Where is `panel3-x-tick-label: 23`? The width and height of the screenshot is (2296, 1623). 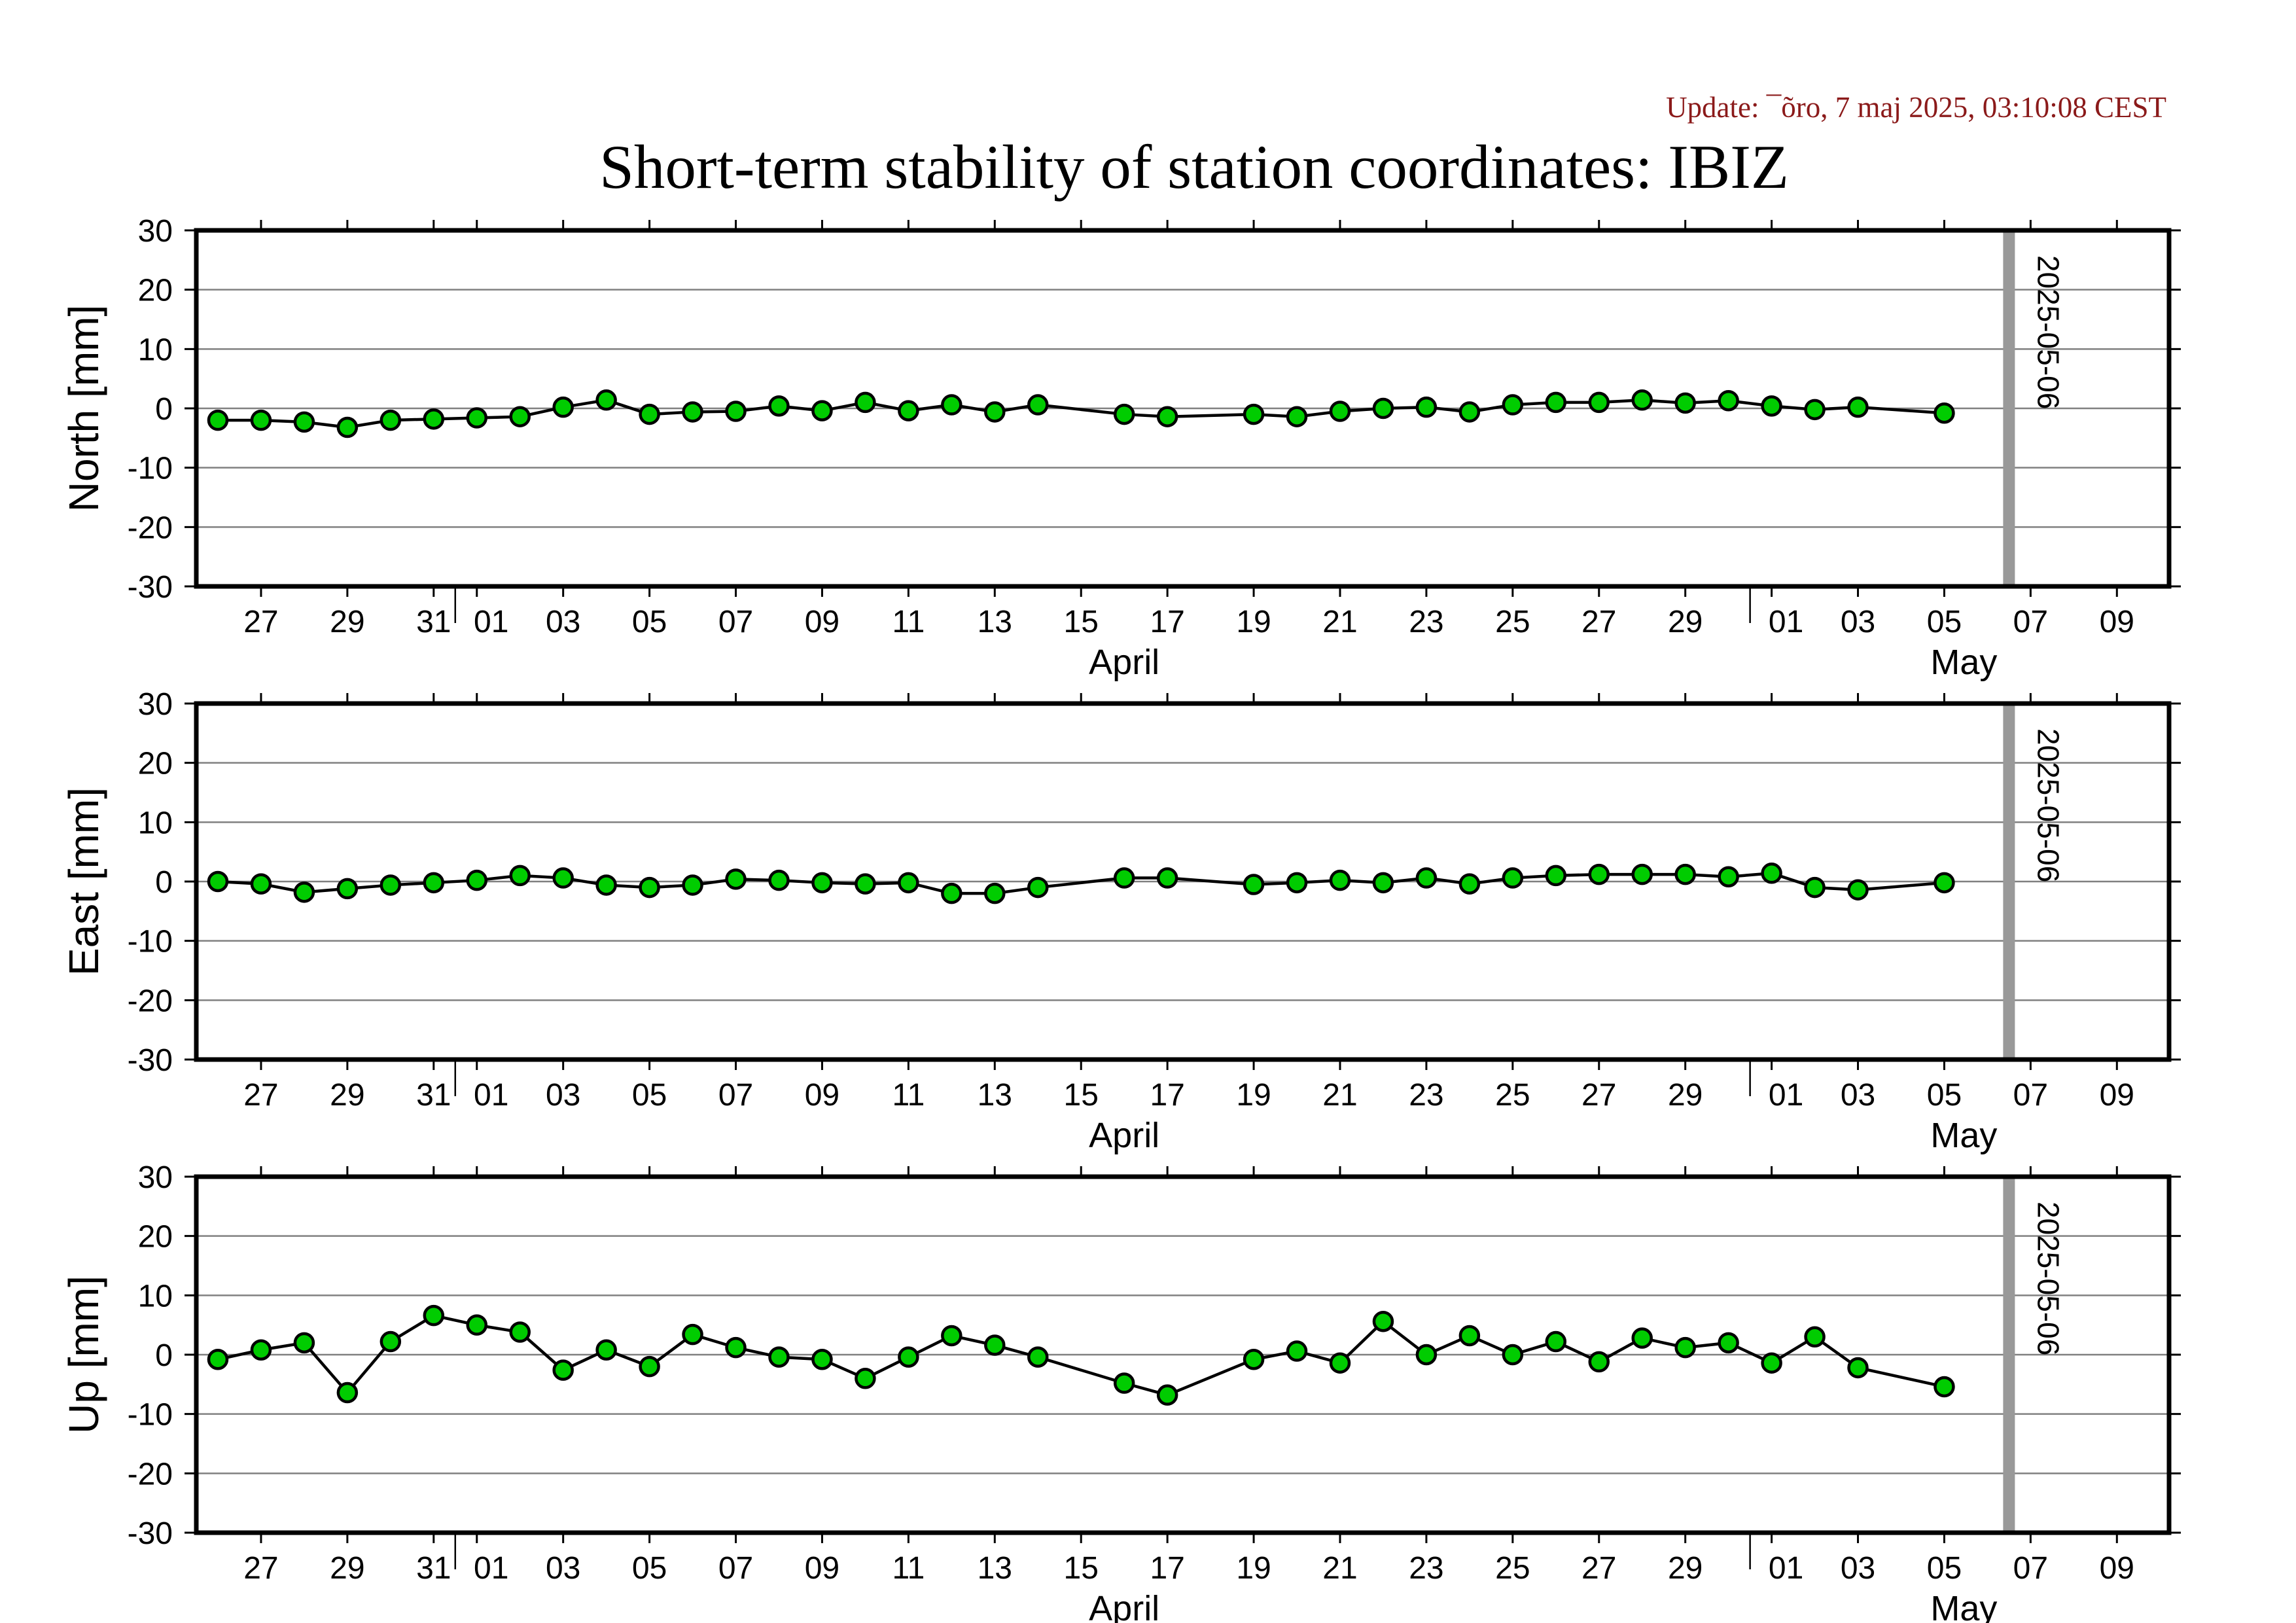 panel3-x-tick-label: 23 is located at coordinates (1426, 1568).